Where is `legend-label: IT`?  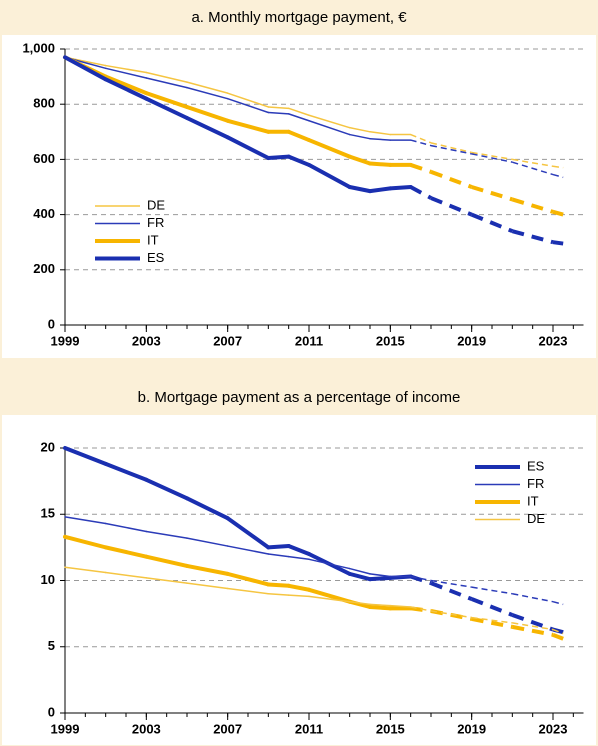
legend-label: IT is located at coordinates (533, 500).